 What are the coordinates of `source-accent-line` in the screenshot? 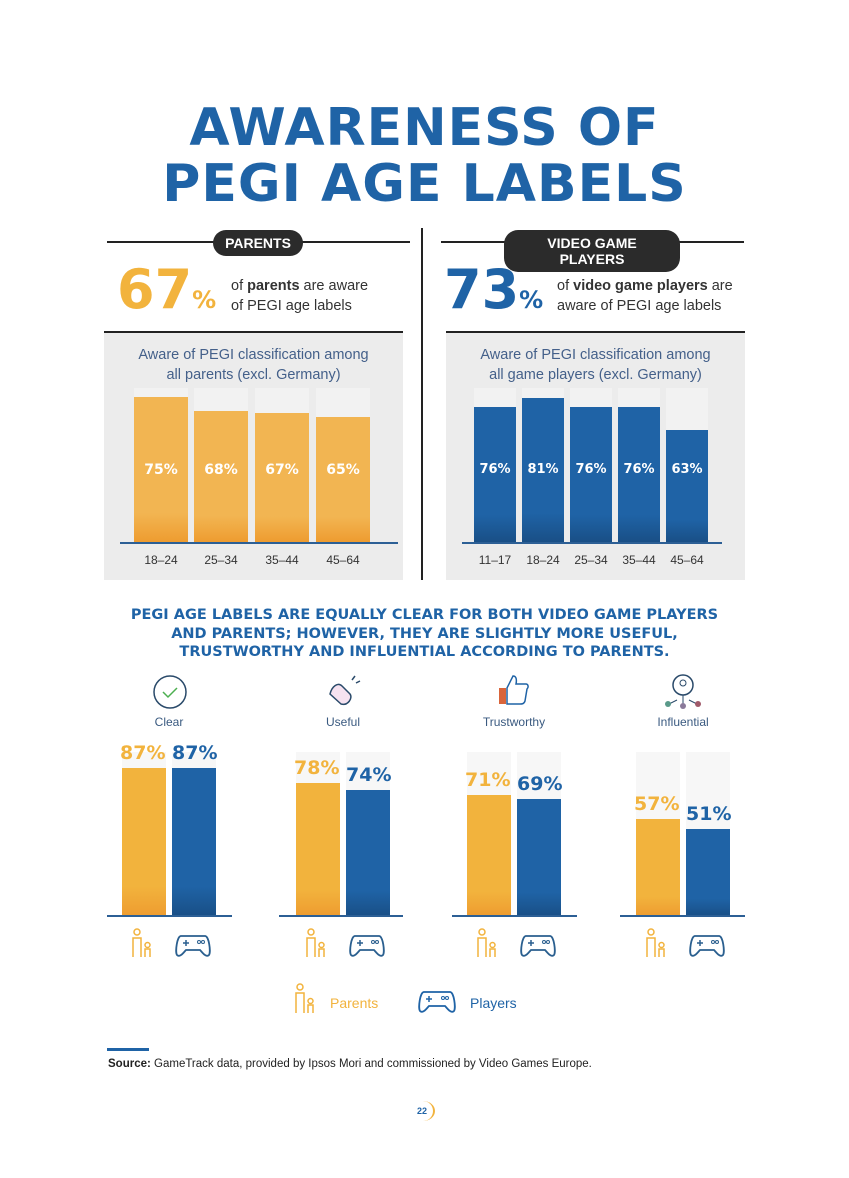 It's located at (128, 1049).